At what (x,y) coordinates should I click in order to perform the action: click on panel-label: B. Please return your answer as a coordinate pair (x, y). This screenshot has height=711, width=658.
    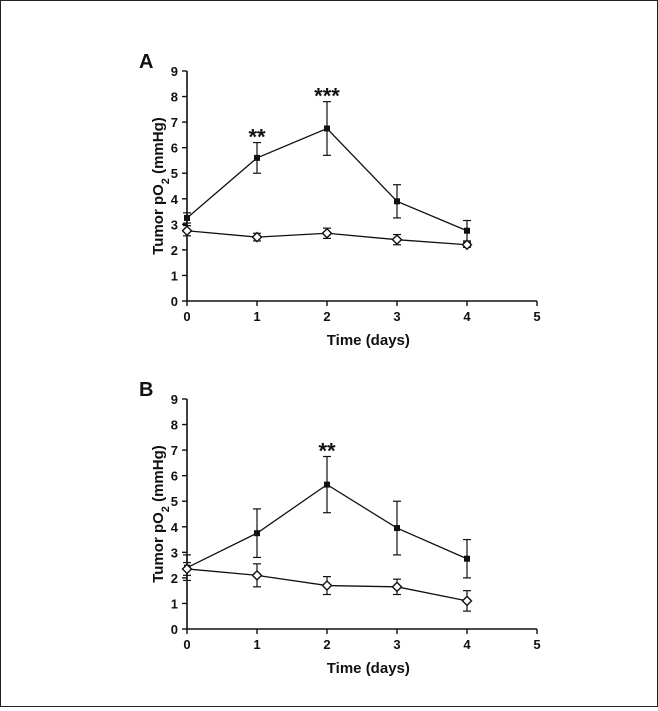
    Looking at the image, I should click on (146, 390).